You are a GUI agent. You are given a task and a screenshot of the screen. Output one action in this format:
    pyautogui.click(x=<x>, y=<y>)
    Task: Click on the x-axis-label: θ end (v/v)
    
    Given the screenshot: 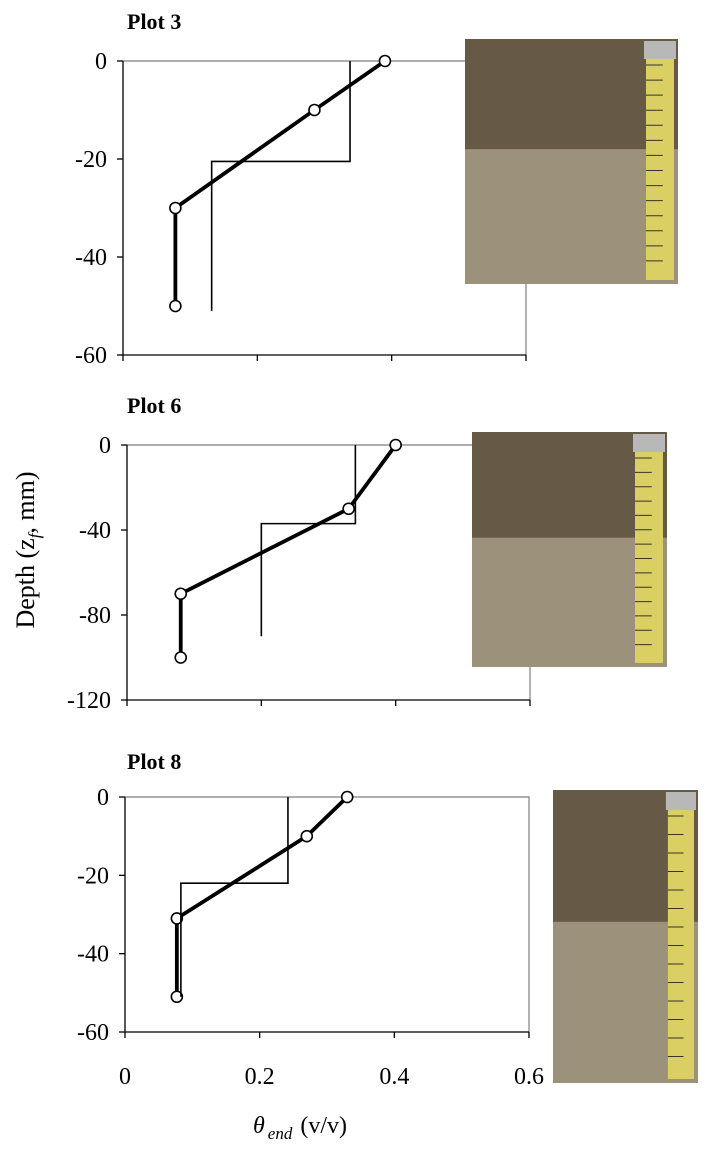 What is the action you would take?
    pyautogui.click(x=300, y=1128)
    